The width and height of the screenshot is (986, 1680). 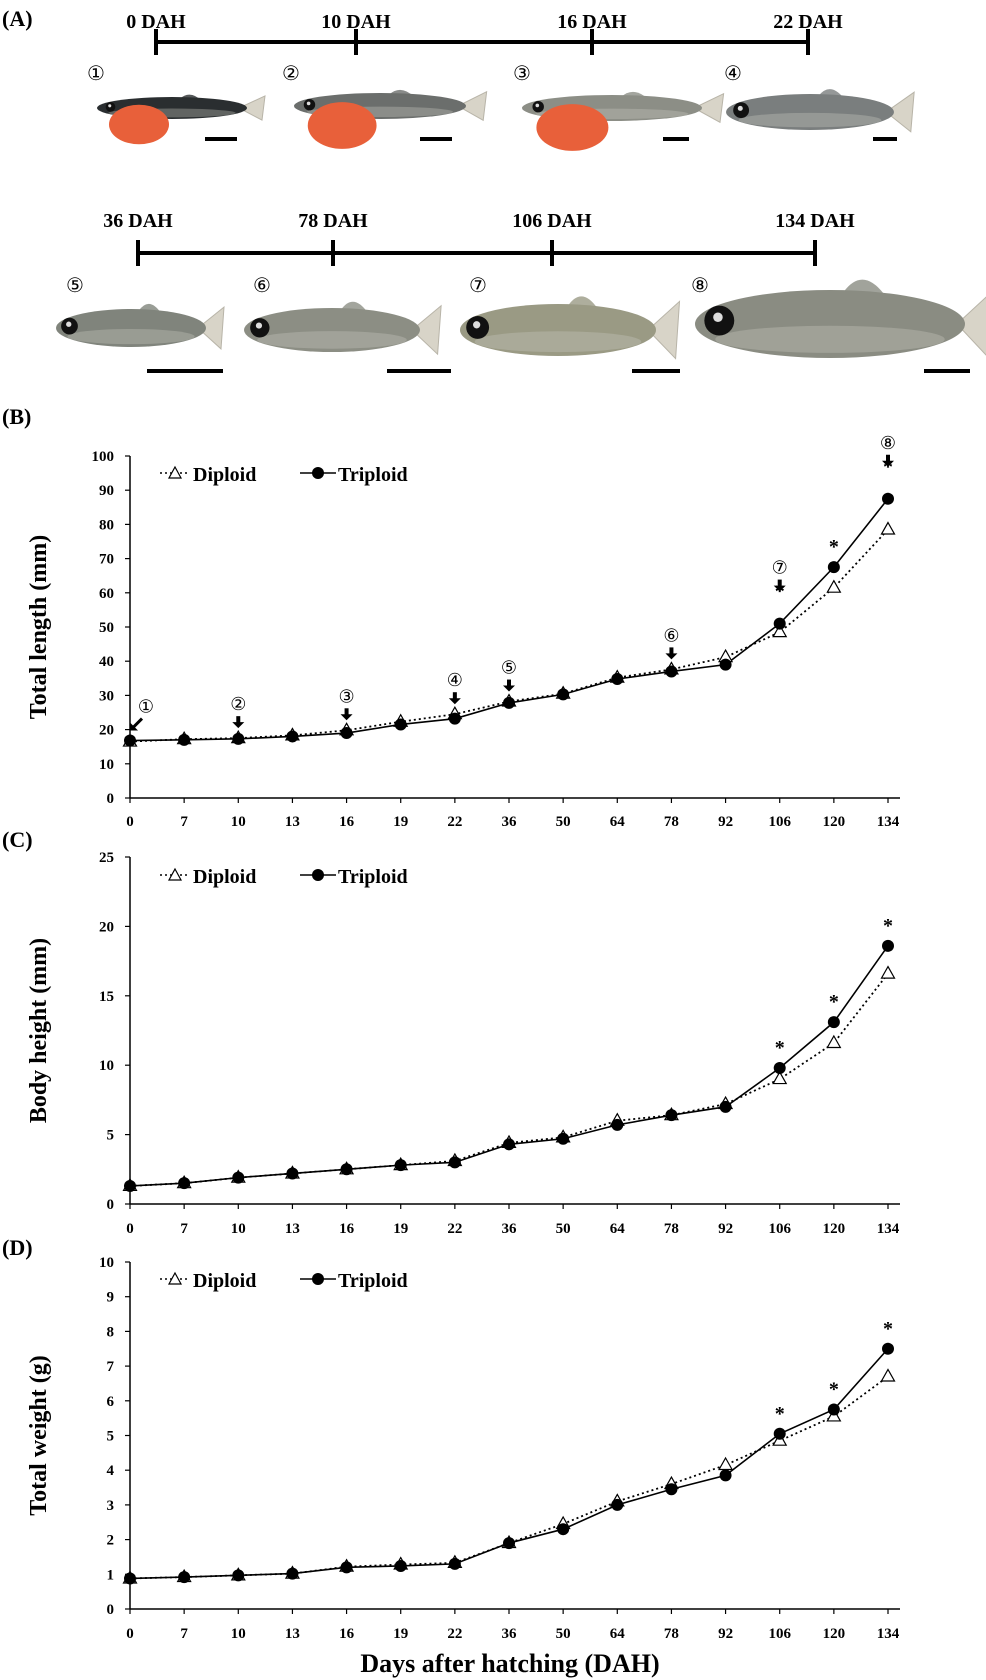 I want to click on stage-marker: ⑦, so click(x=478, y=286).